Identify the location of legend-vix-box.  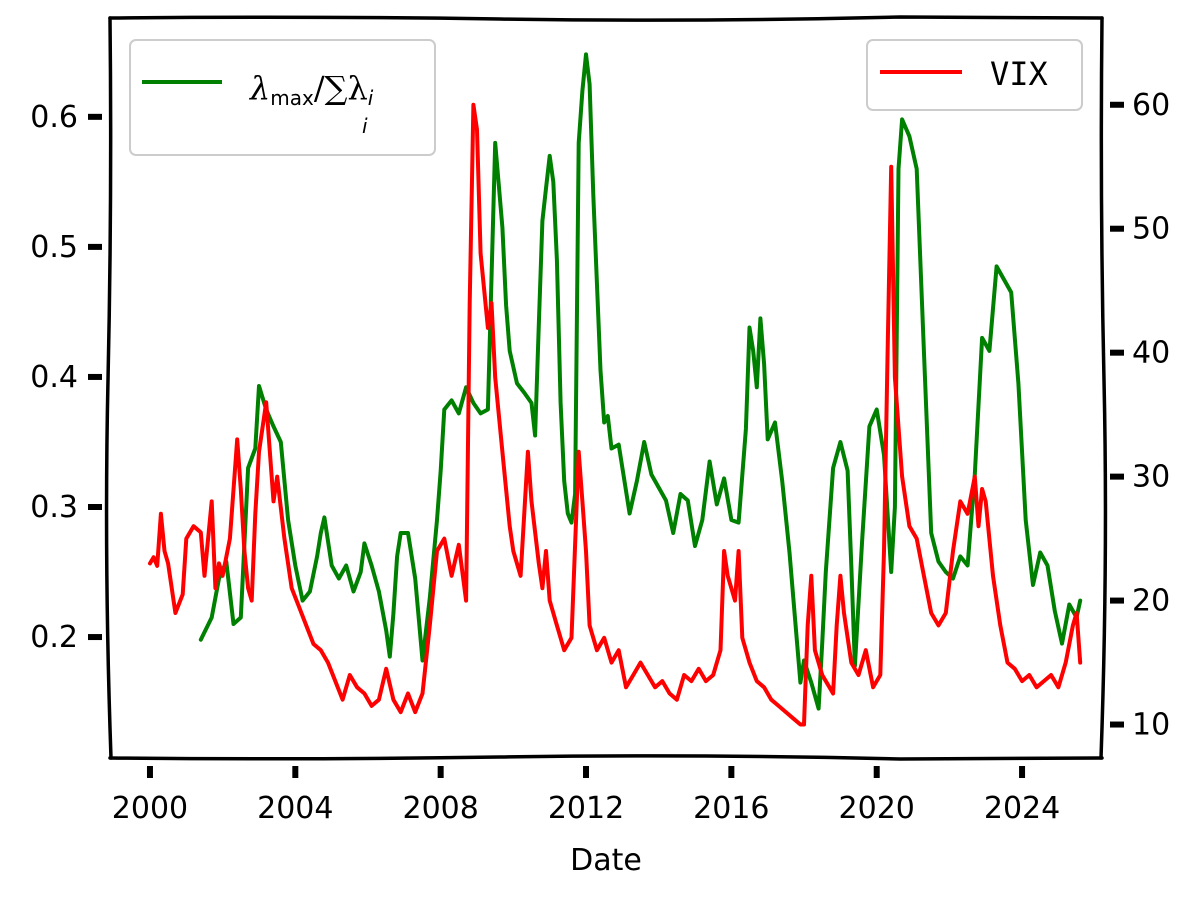
(974, 75).